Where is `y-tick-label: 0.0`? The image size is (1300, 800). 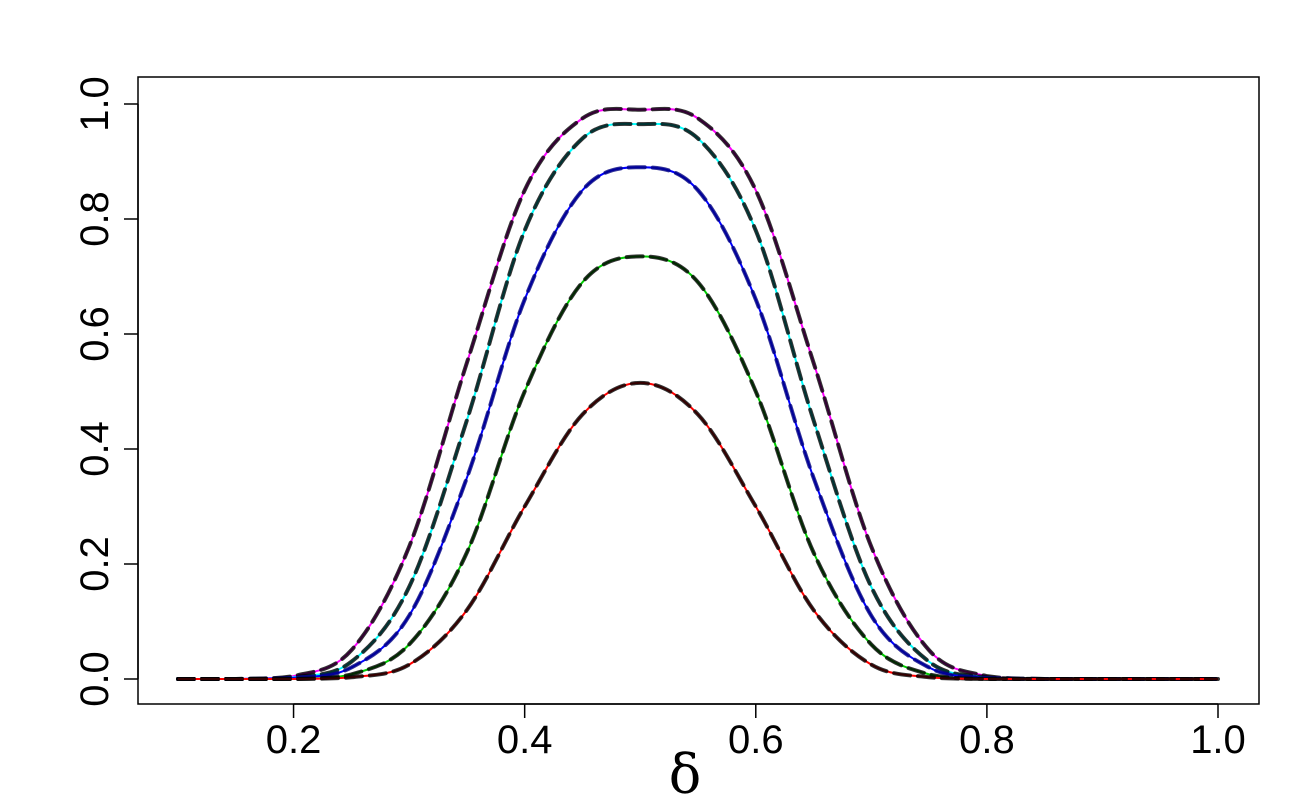
y-tick-label: 0.0 is located at coordinates (95, 679).